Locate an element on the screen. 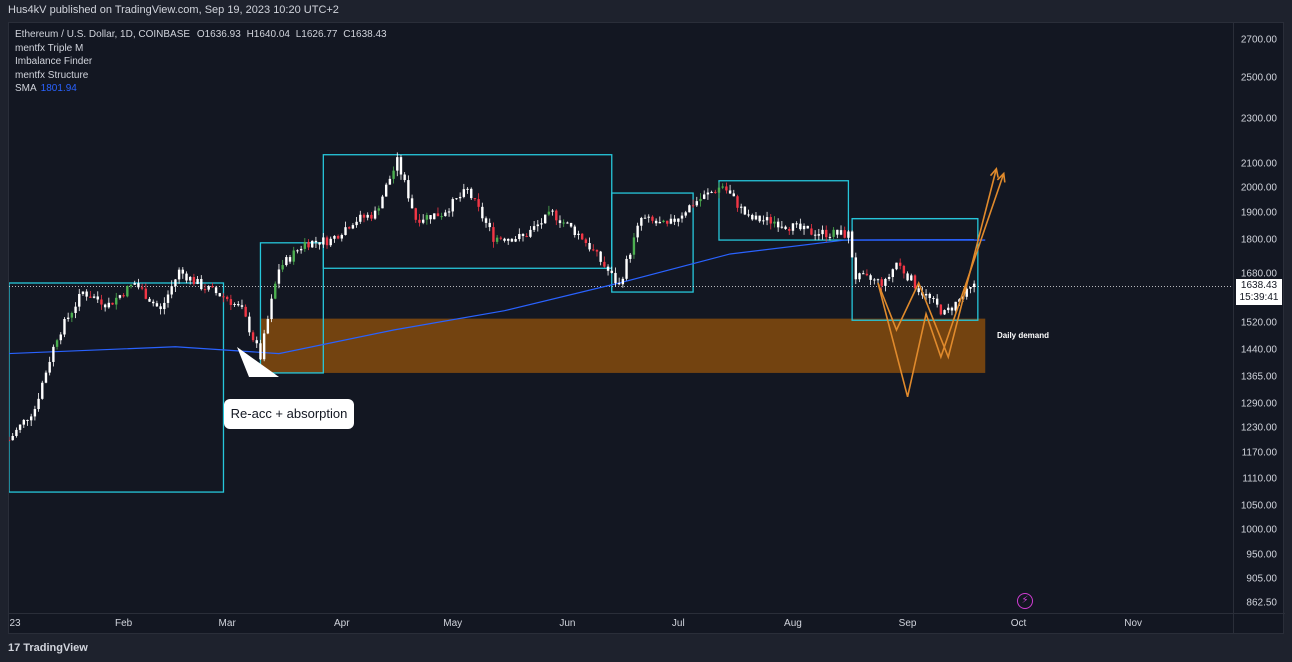 This screenshot has height=662, width=1292. indicator-structure: mentfx Structure is located at coordinates (52, 75).